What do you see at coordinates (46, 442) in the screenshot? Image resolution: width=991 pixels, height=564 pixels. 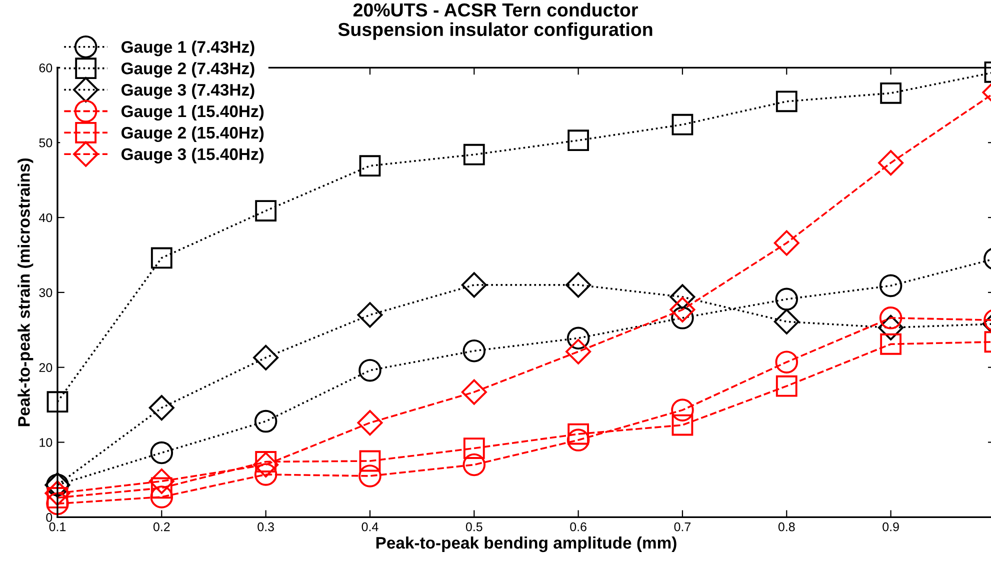 I see `y-tick-label: 10` at bounding box center [46, 442].